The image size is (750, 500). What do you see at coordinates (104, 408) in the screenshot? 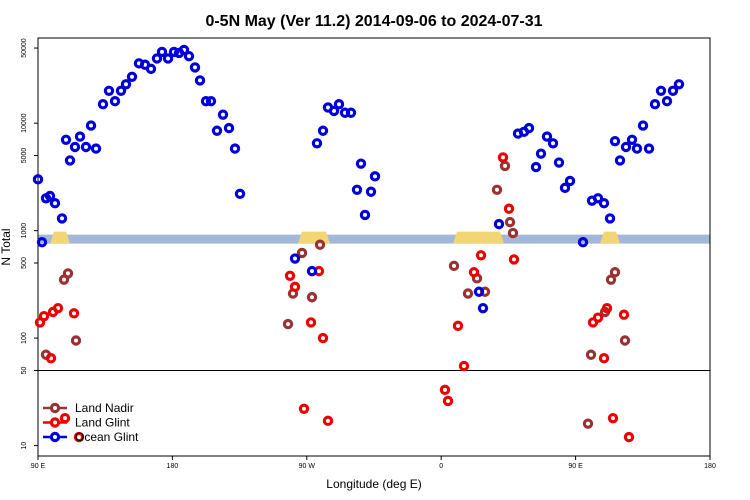
I see `legend-label: Land Nadir` at bounding box center [104, 408].